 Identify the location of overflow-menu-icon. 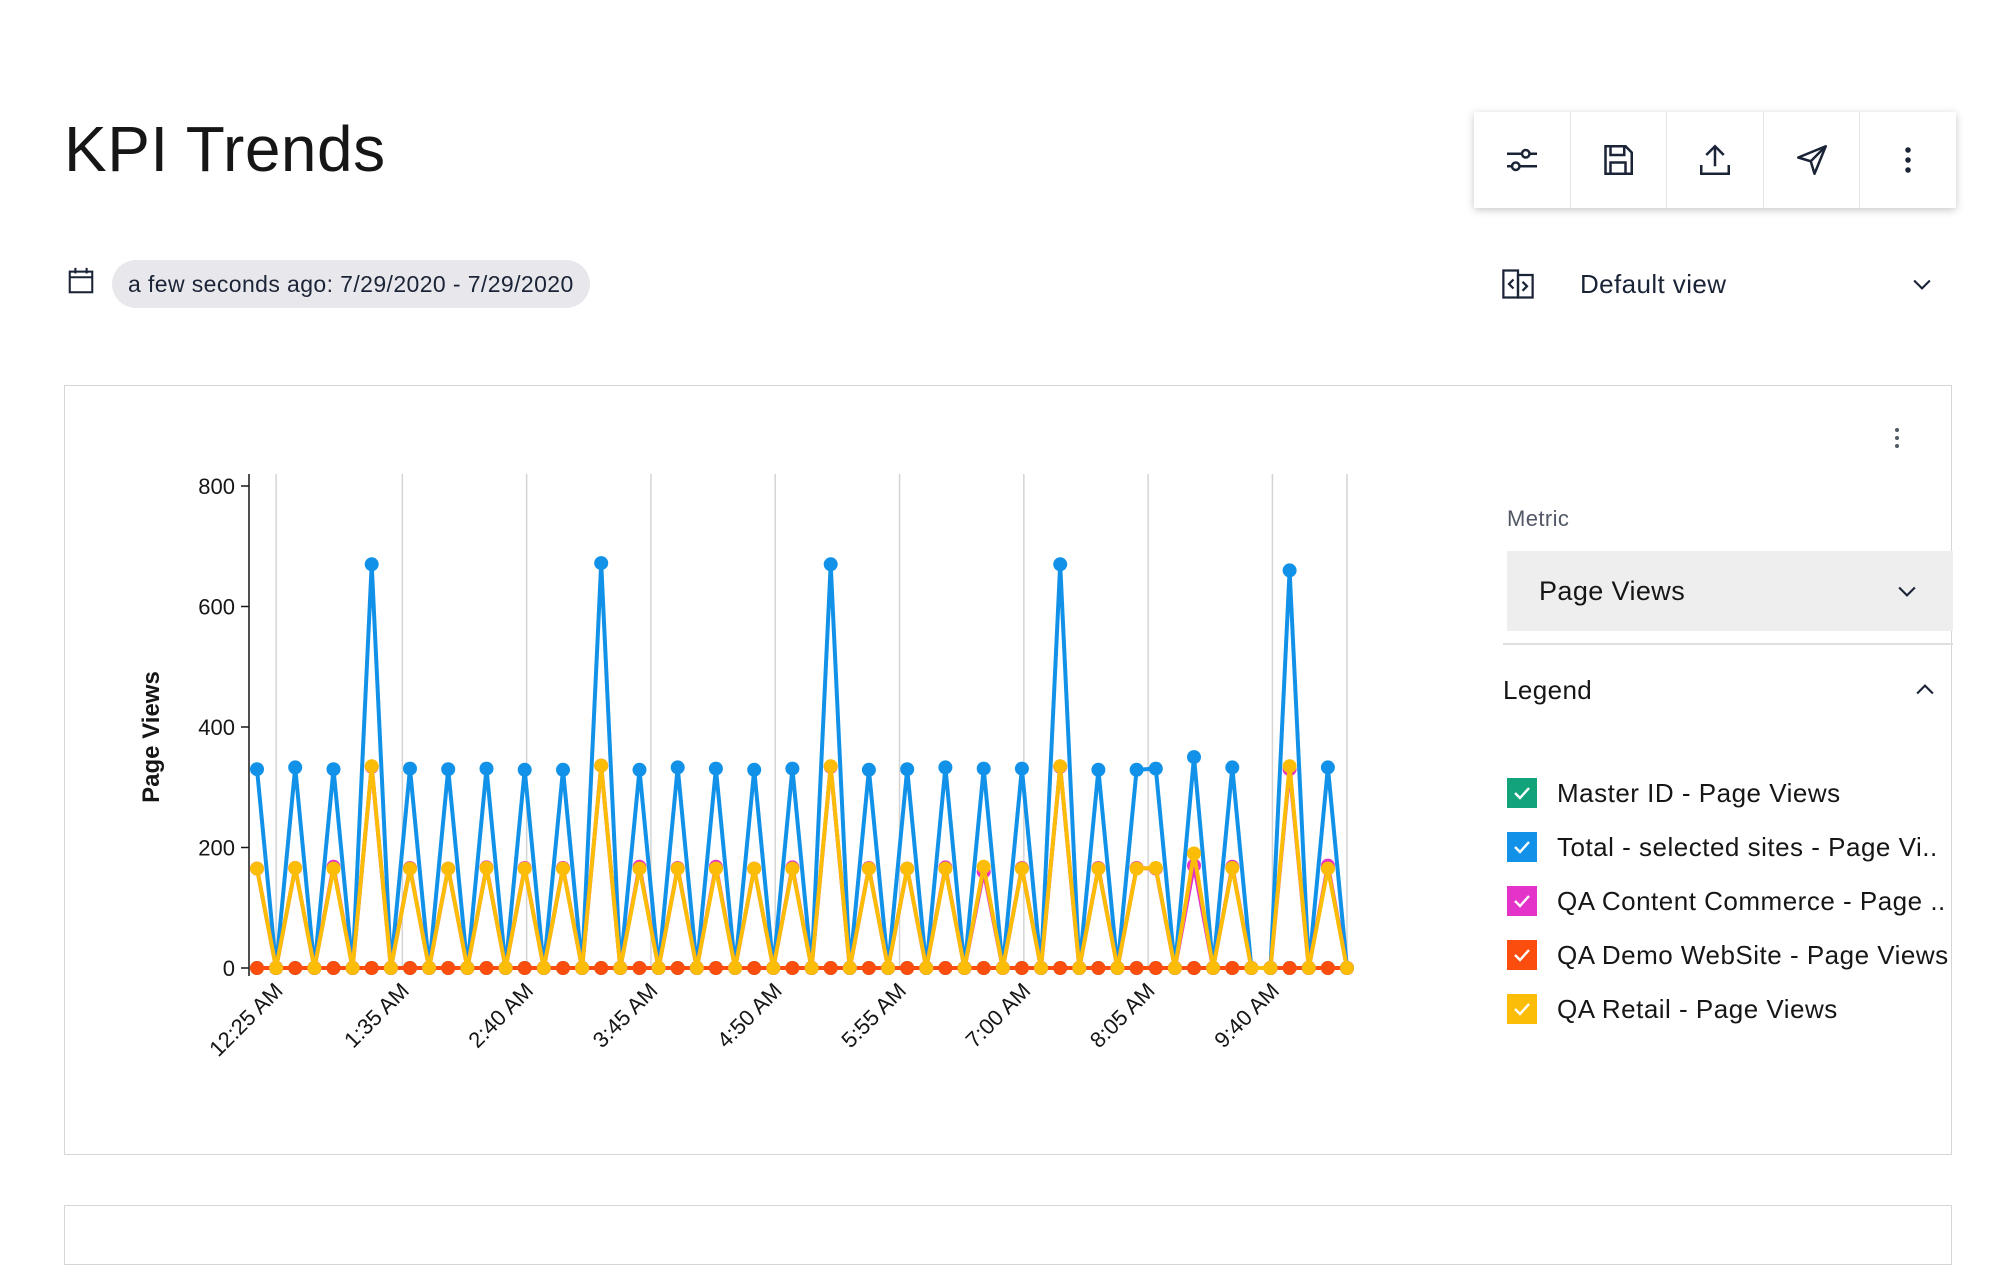
(1908, 160).